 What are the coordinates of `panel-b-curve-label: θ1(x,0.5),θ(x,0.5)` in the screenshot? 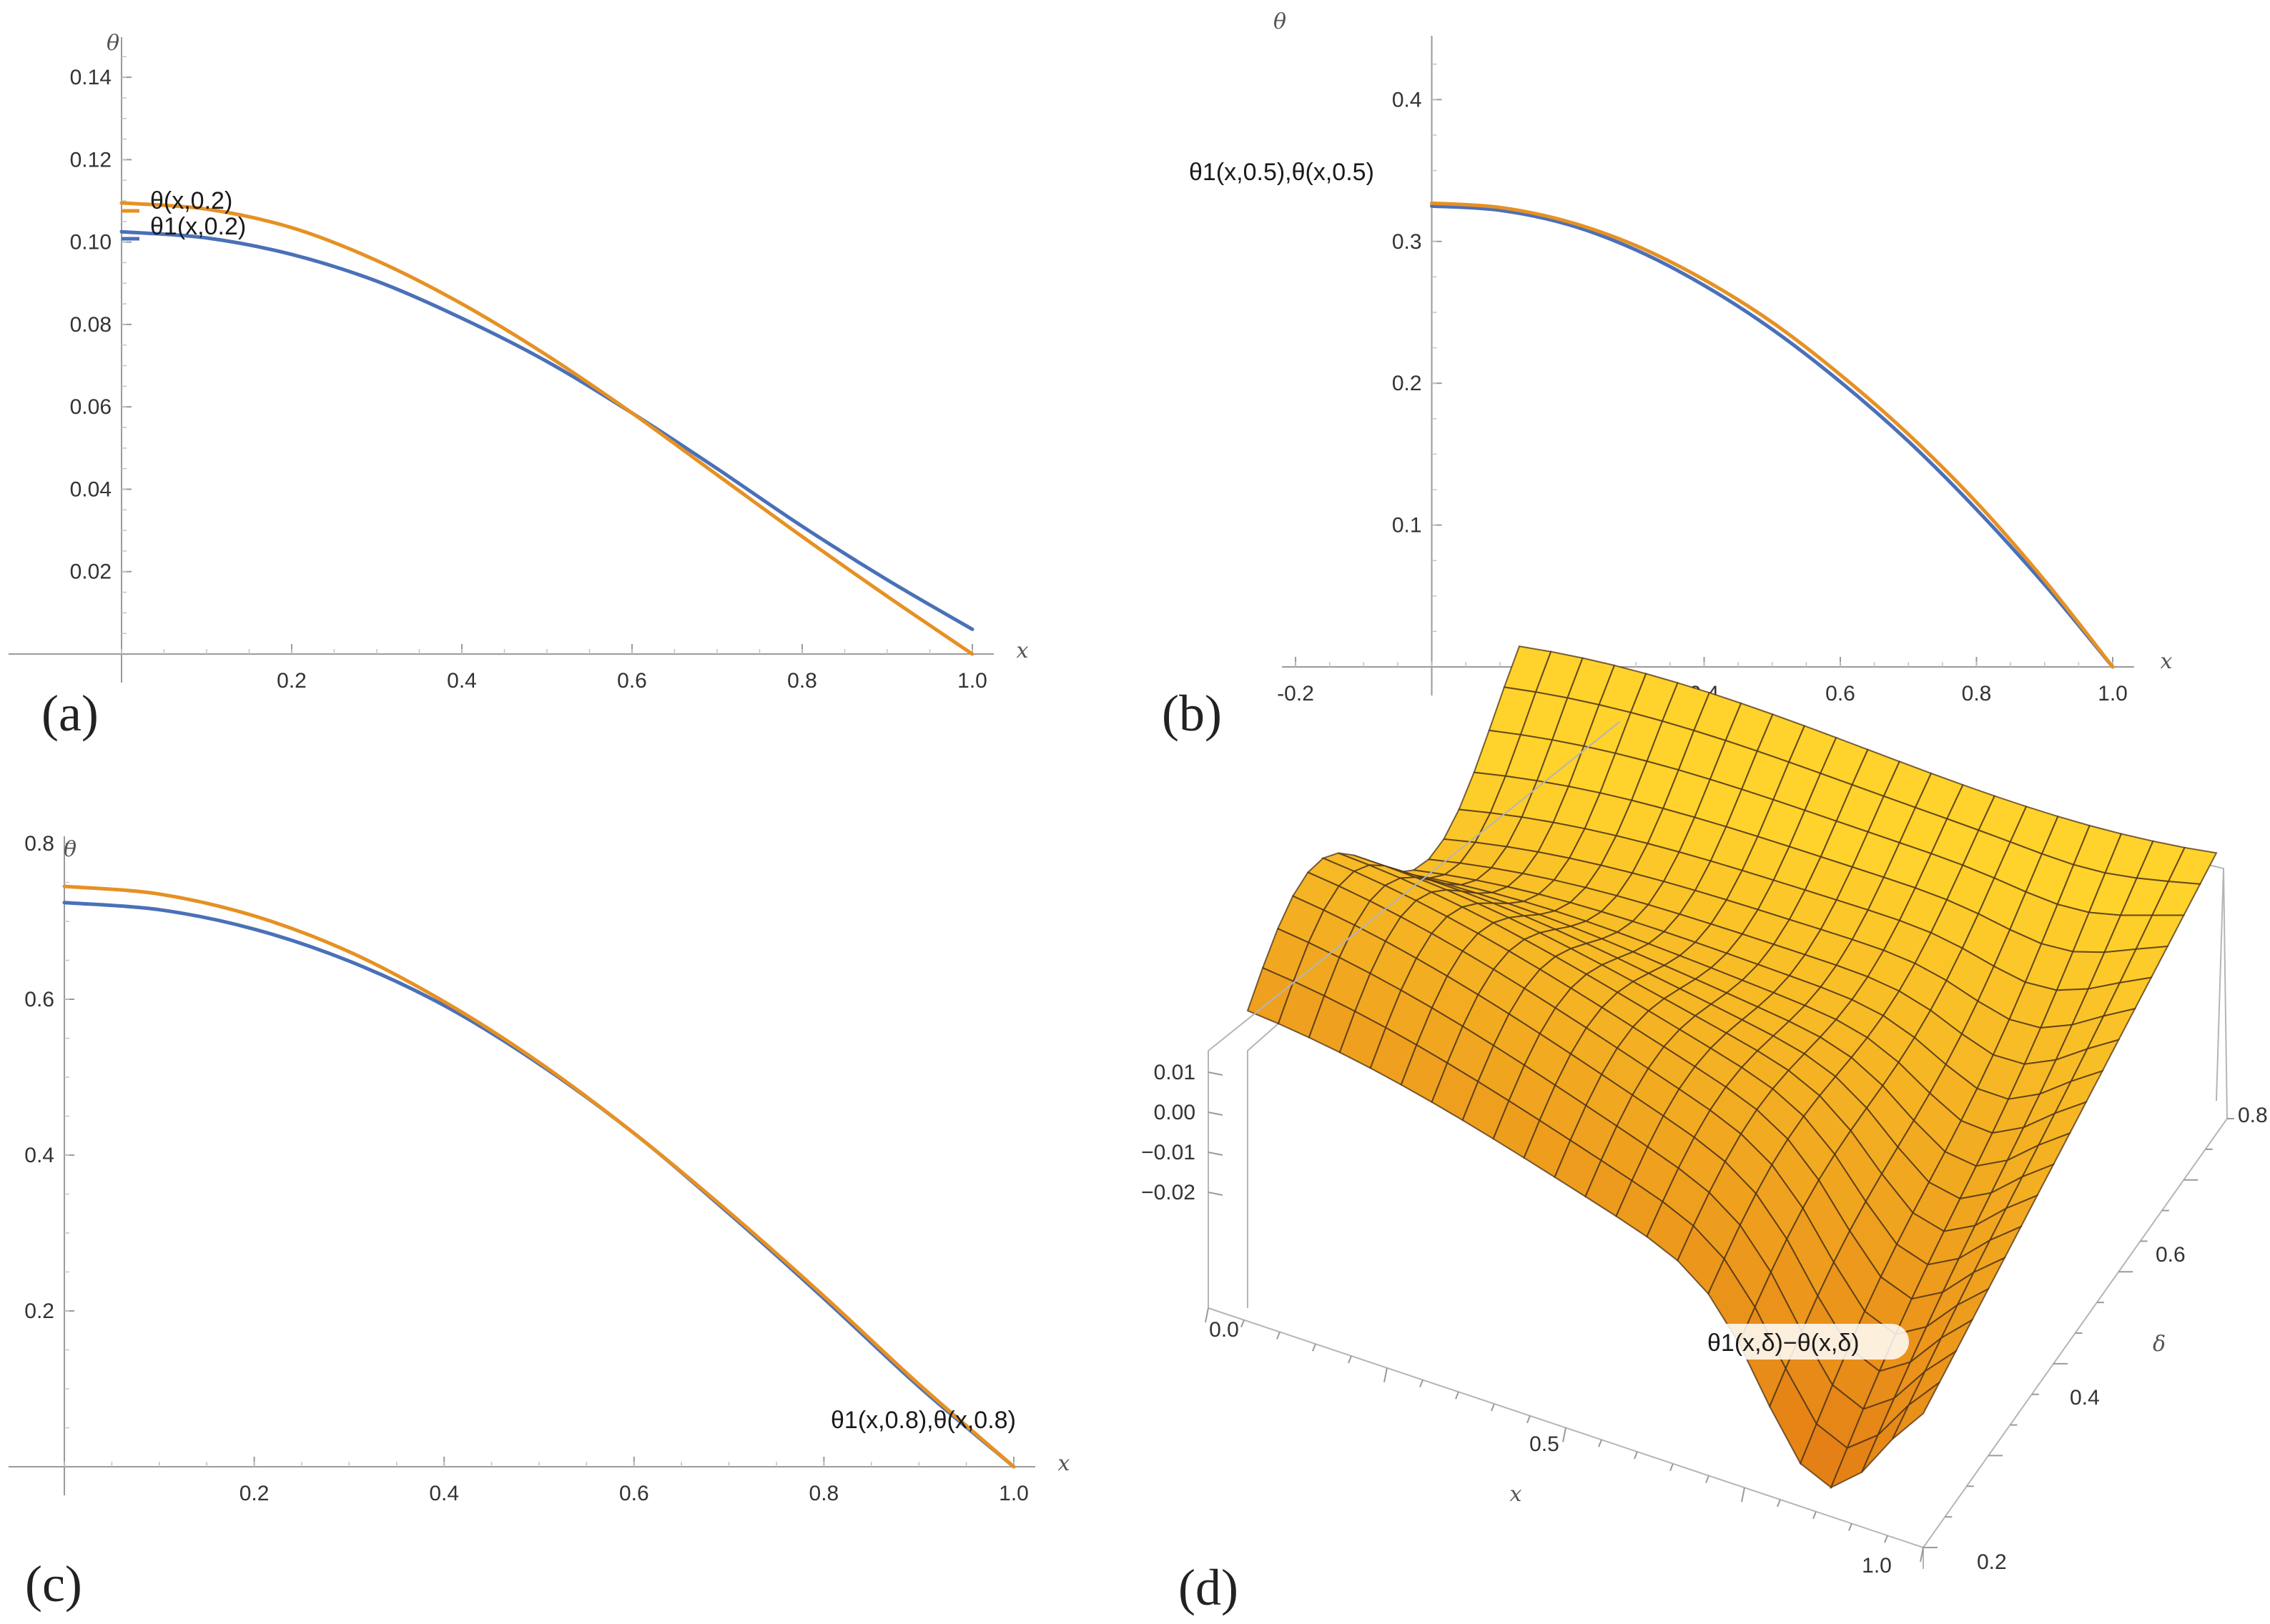 It's located at (1281, 173).